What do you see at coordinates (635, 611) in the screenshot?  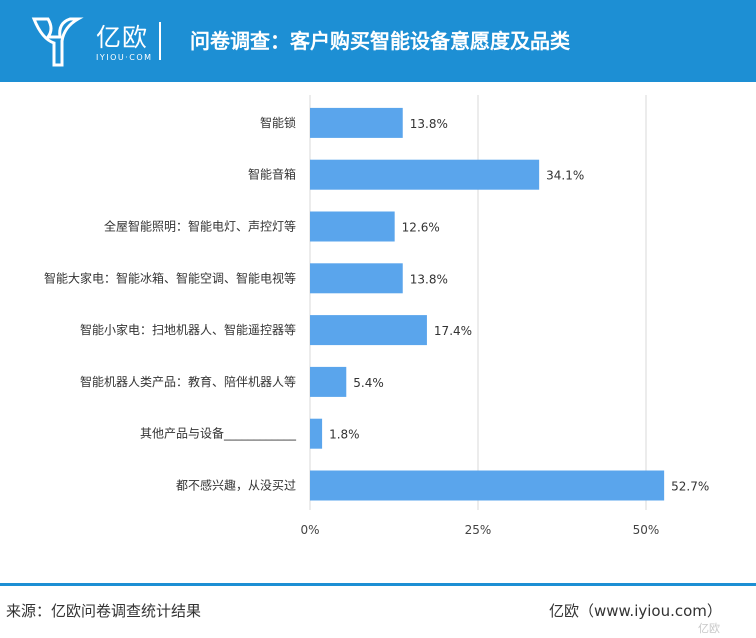 I see `site-credit: 亿欧（www.iyiou.com）` at bounding box center [635, 611].